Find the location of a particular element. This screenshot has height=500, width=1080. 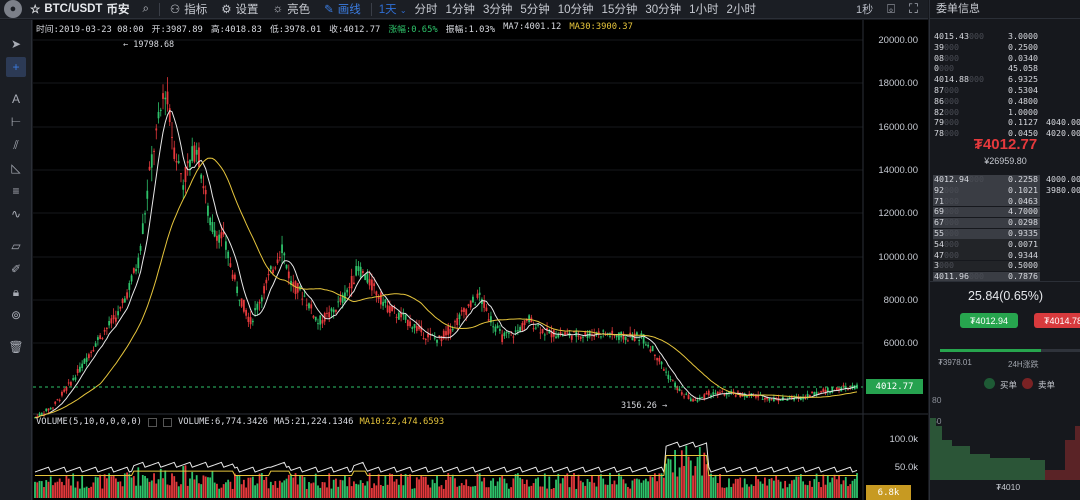

ask-row: 08000 0.0340 is located at coordinates (986, 58).